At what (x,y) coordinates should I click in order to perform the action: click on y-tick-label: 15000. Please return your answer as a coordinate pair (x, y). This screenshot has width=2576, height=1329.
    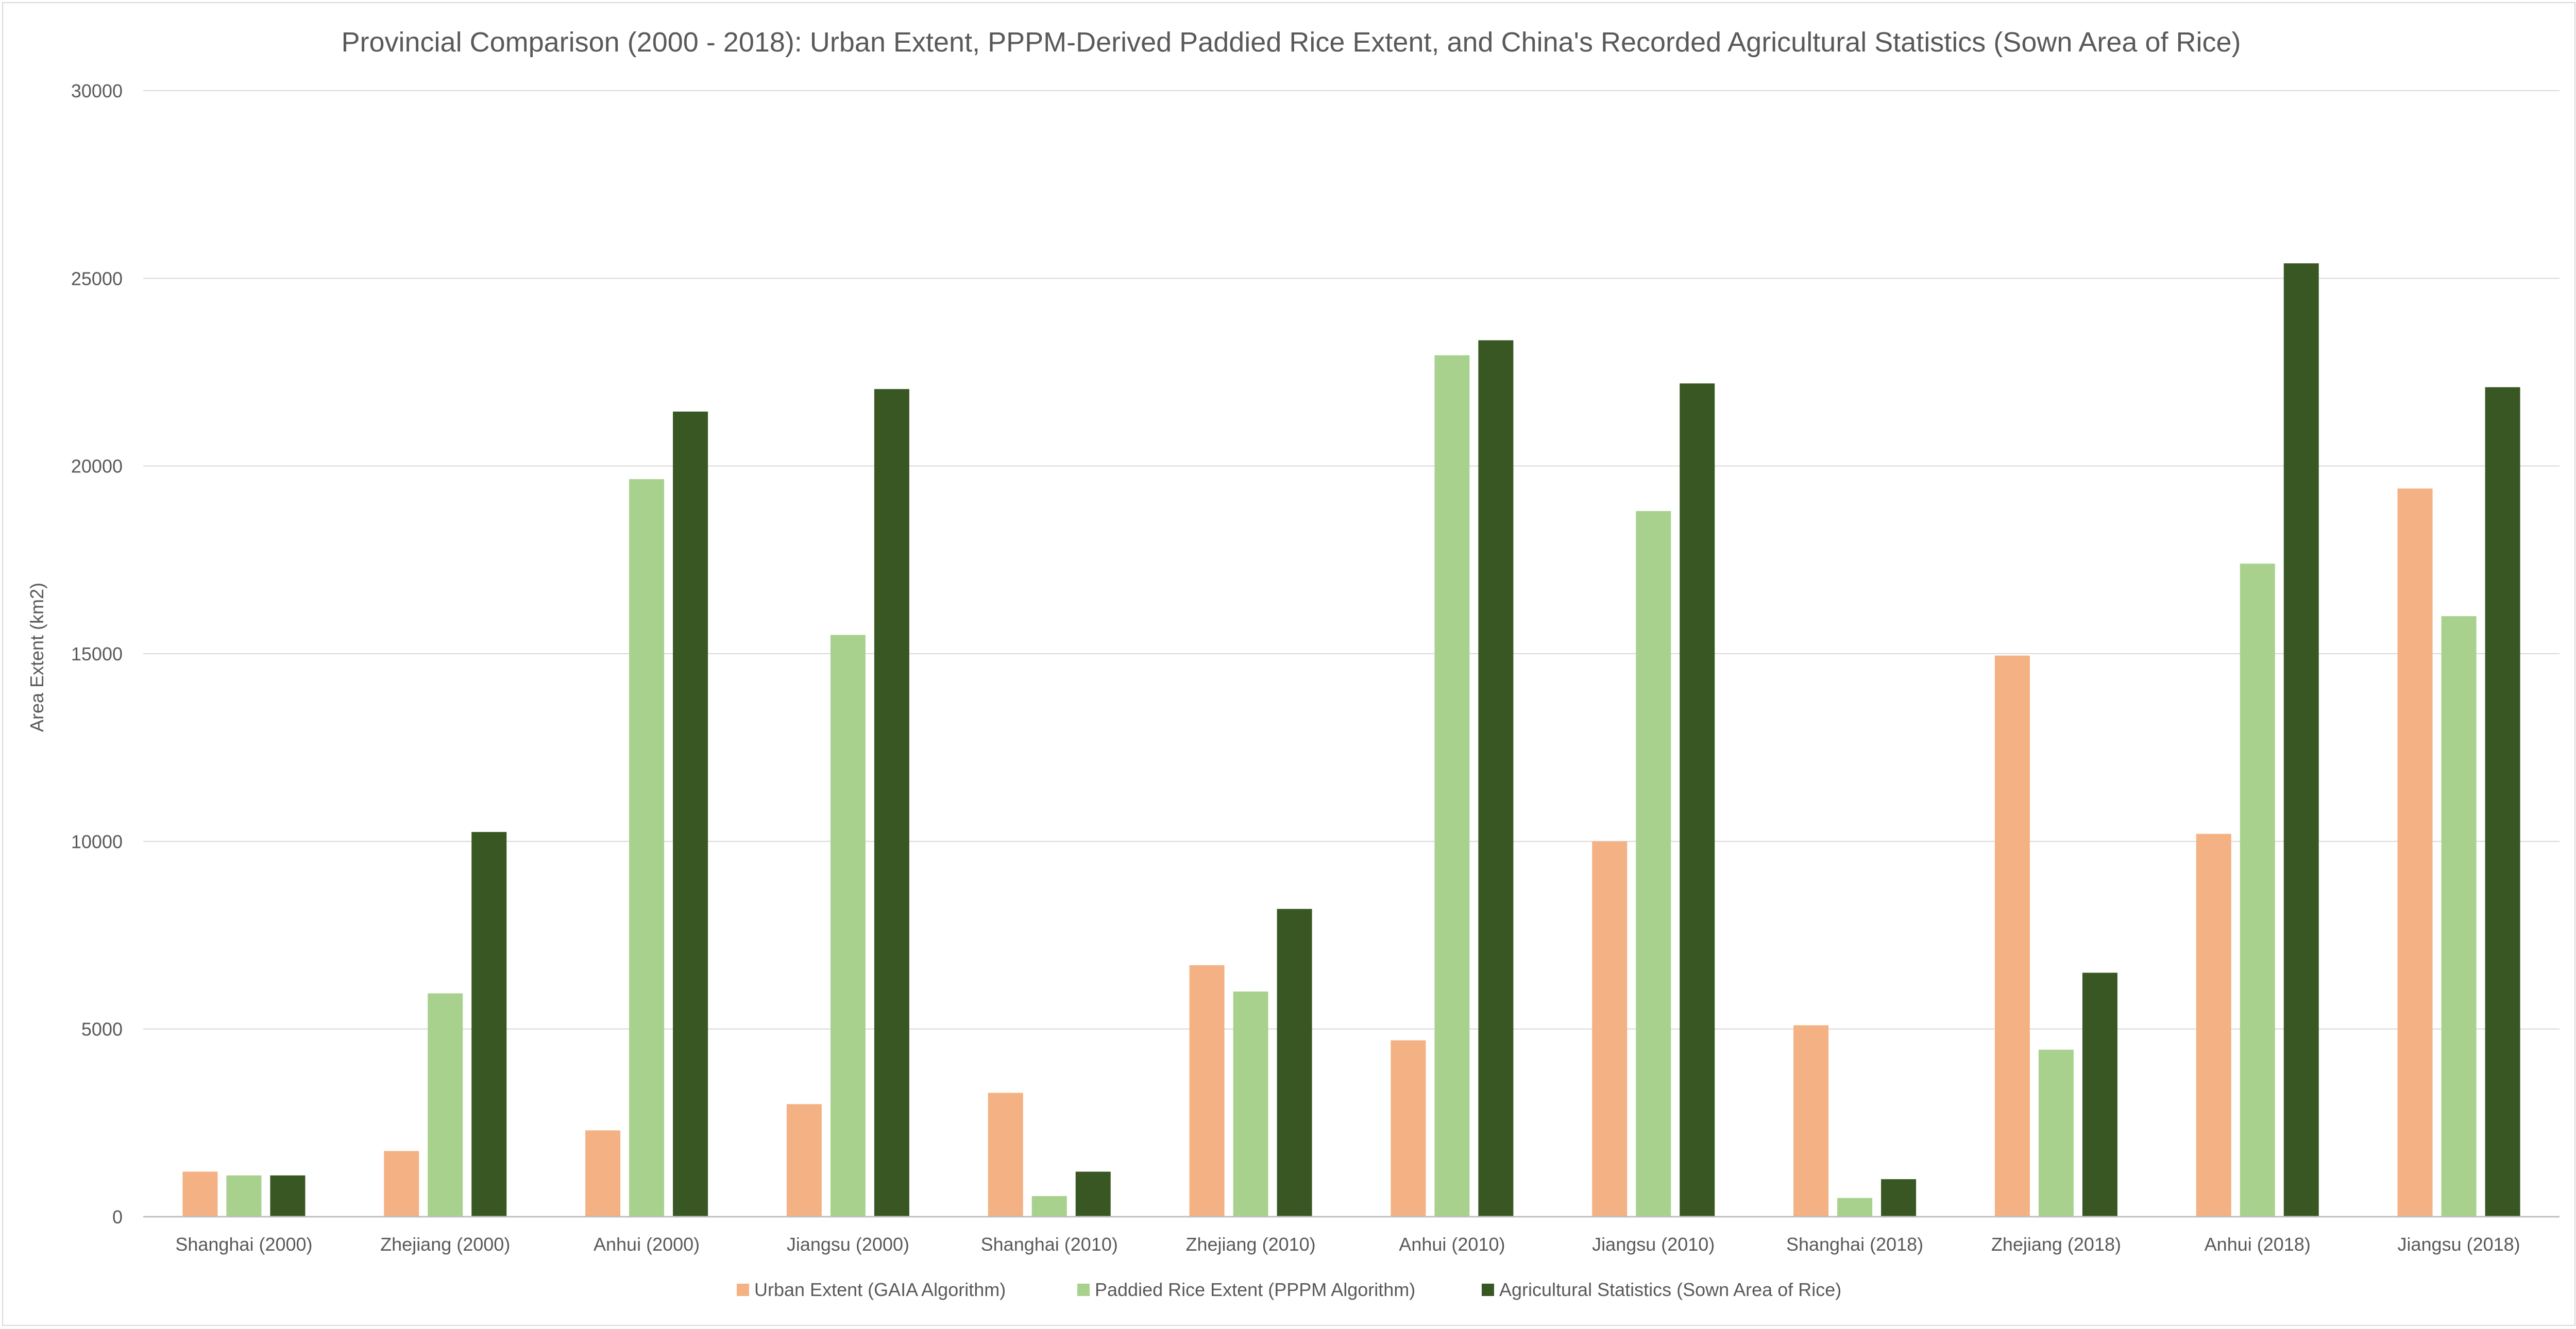
    Looking at the image, I should click on (97, 653).